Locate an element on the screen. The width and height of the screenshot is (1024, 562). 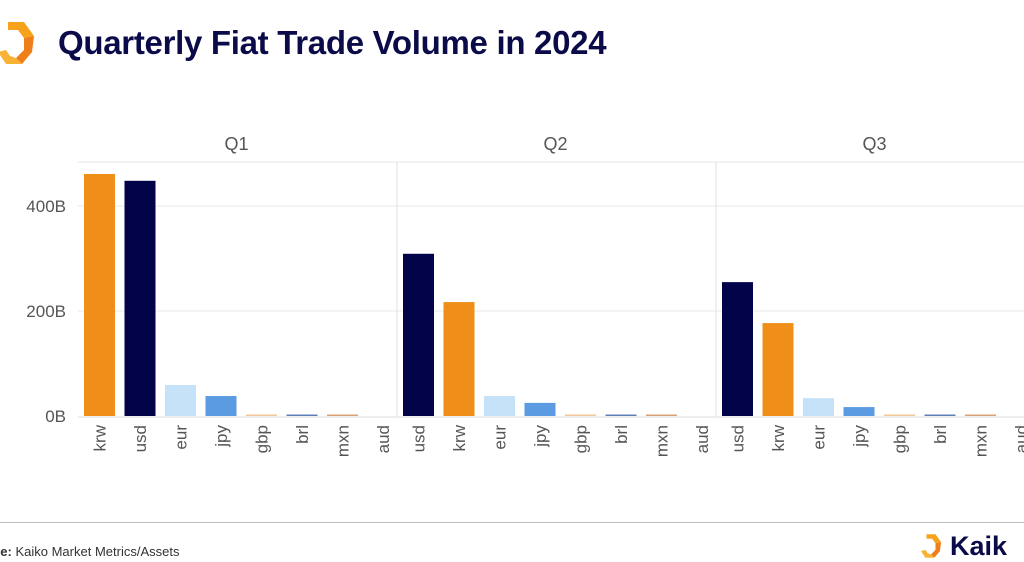
page-title: Quarterly Fiat Trade Volume in 2024 is located at coordinates (332, 42).